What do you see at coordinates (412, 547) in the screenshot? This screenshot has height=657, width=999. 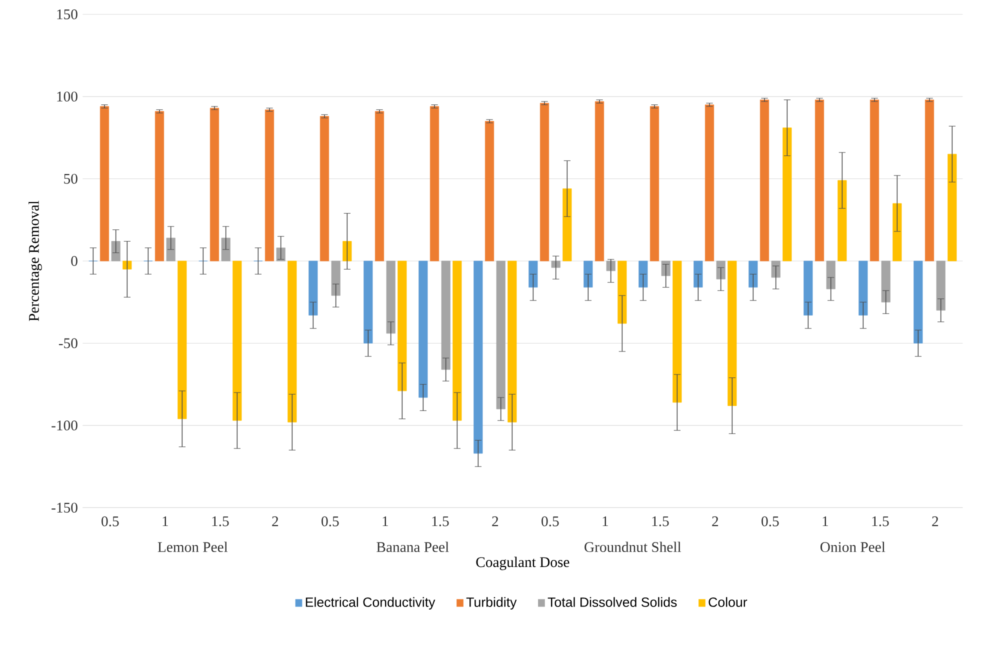 I see `text: Banana Peel` at bounding box center [412, 547].